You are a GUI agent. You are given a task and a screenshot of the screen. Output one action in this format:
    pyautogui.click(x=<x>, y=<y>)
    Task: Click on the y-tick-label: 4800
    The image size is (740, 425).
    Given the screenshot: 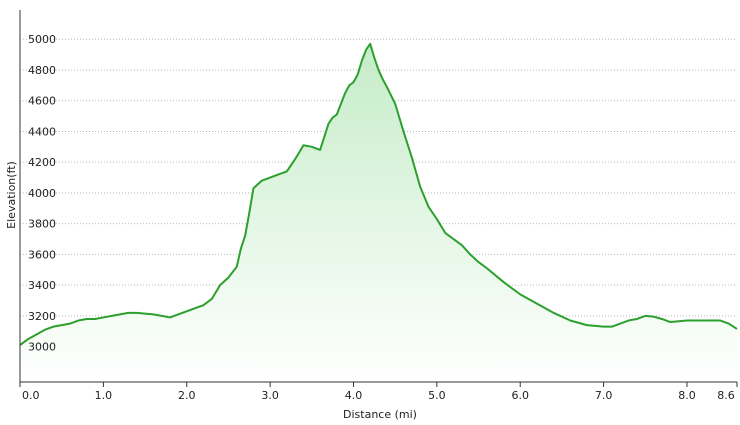 What is the action you would take?
    pyautogui.click(x=42, y=70)
    